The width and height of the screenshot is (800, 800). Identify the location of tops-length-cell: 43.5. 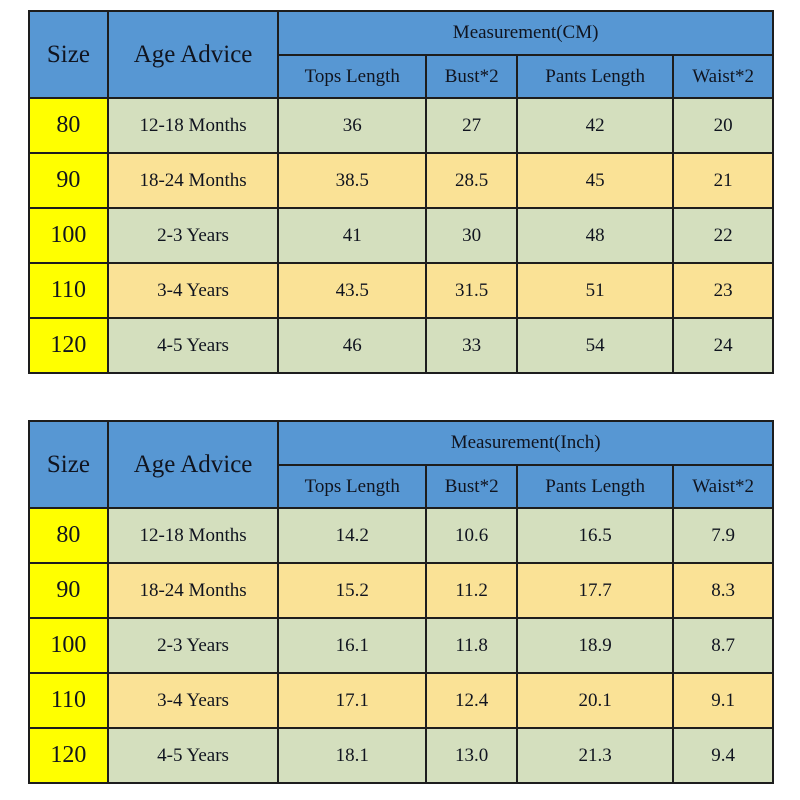
(352, 290).